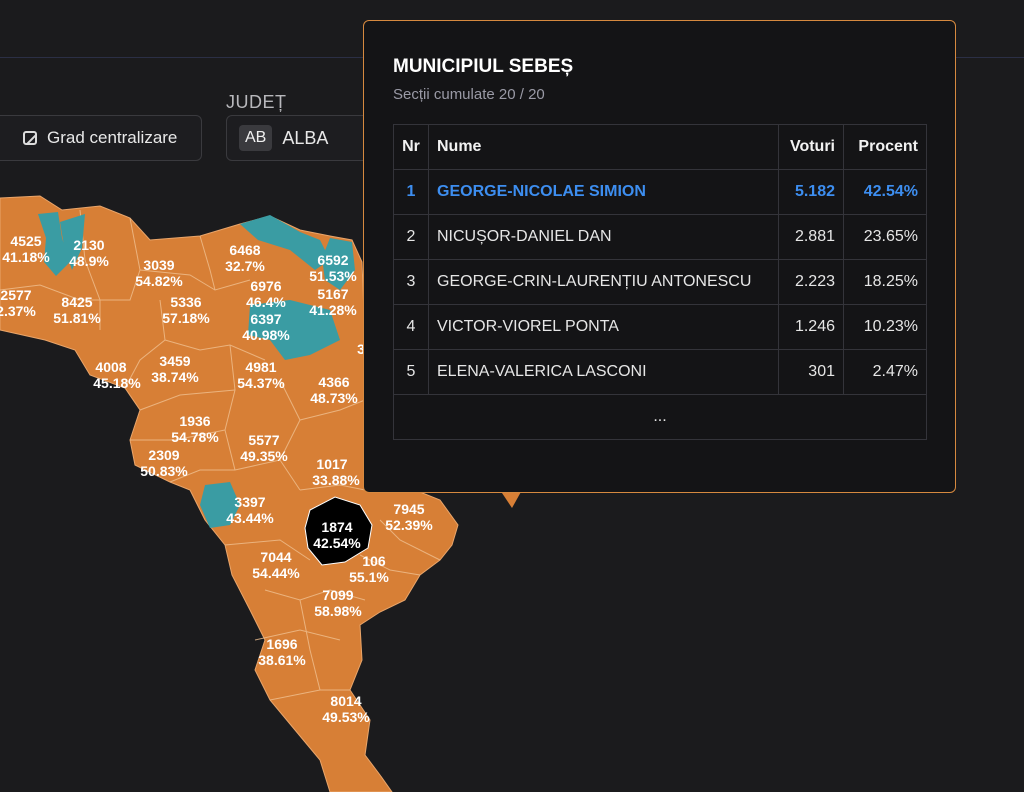 Image resolution: width=1024 pixels, height=792 pixels. What do you see at coordinates (18, 311) in the screenshot?
I see `svg-text: 2.37%` at bounding box center [18, 311].